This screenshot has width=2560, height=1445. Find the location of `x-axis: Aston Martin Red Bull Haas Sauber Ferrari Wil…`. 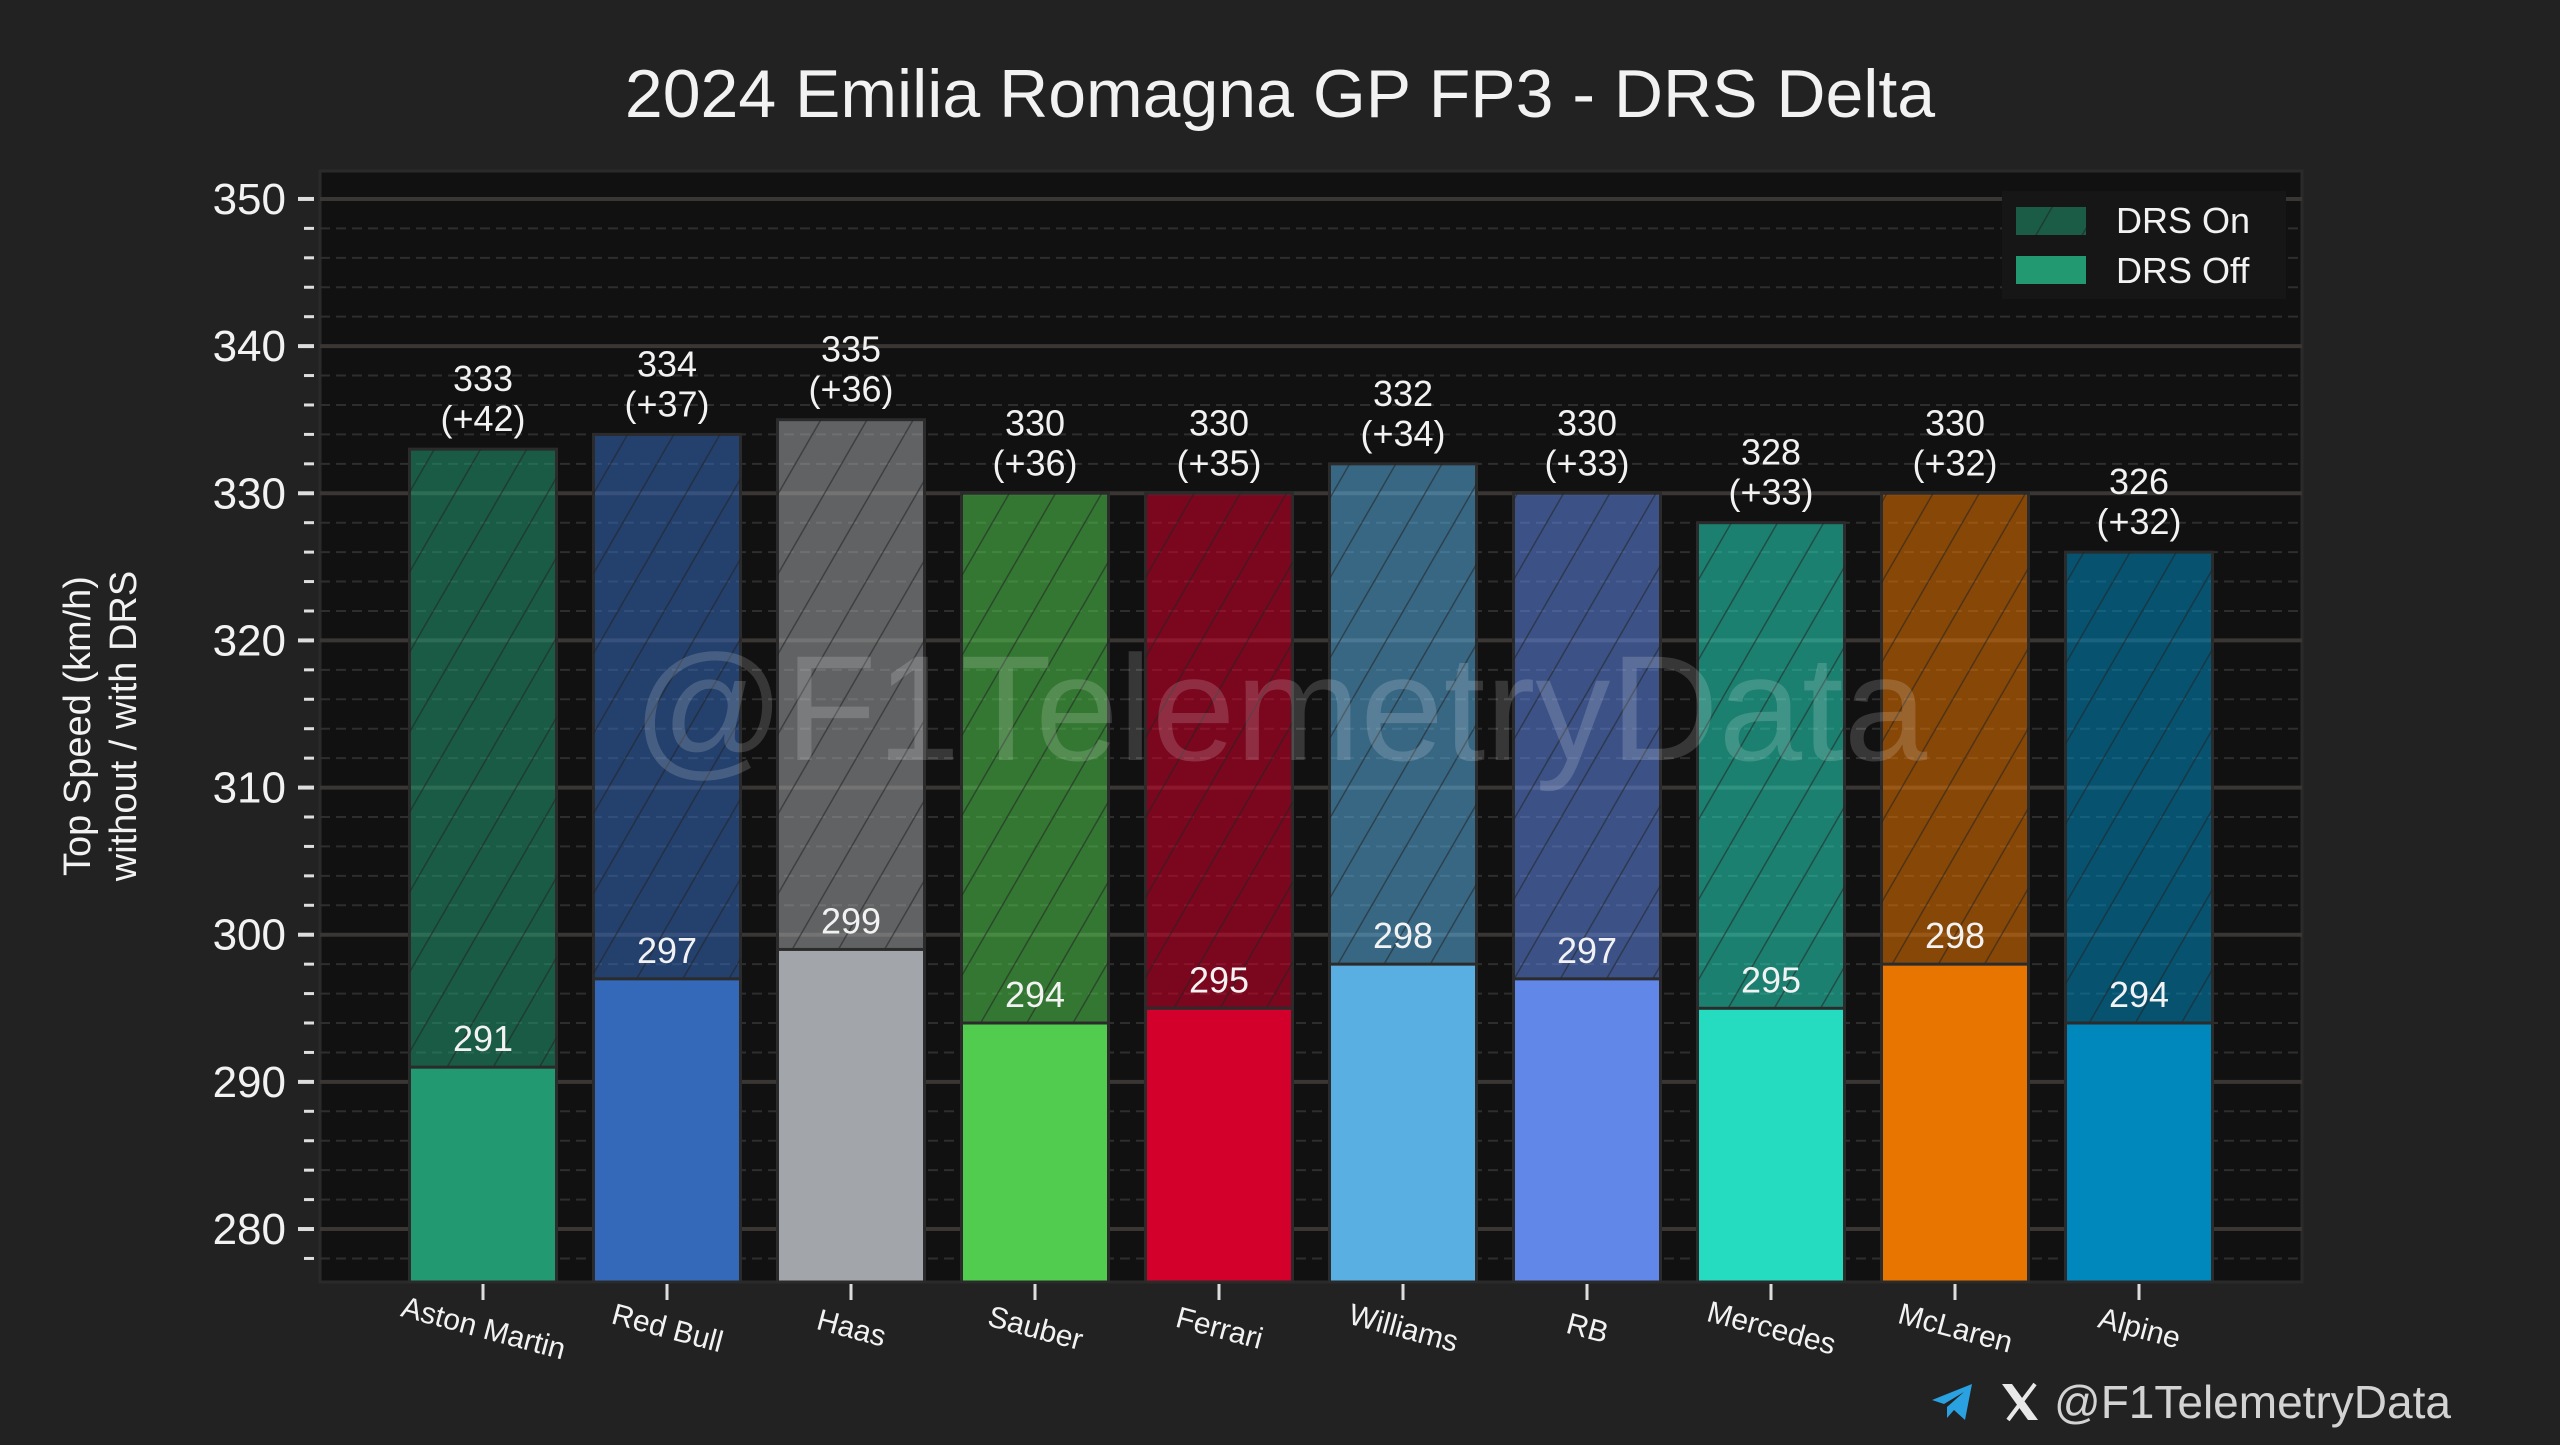

x-axis: Aston Martin Red Bull Haas Sauber Ferrari Wil… is located at coordinates (1291, 1325).